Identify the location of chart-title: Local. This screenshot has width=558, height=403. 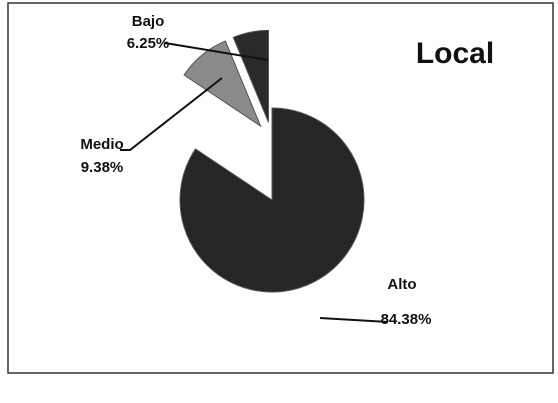
(455, 53).